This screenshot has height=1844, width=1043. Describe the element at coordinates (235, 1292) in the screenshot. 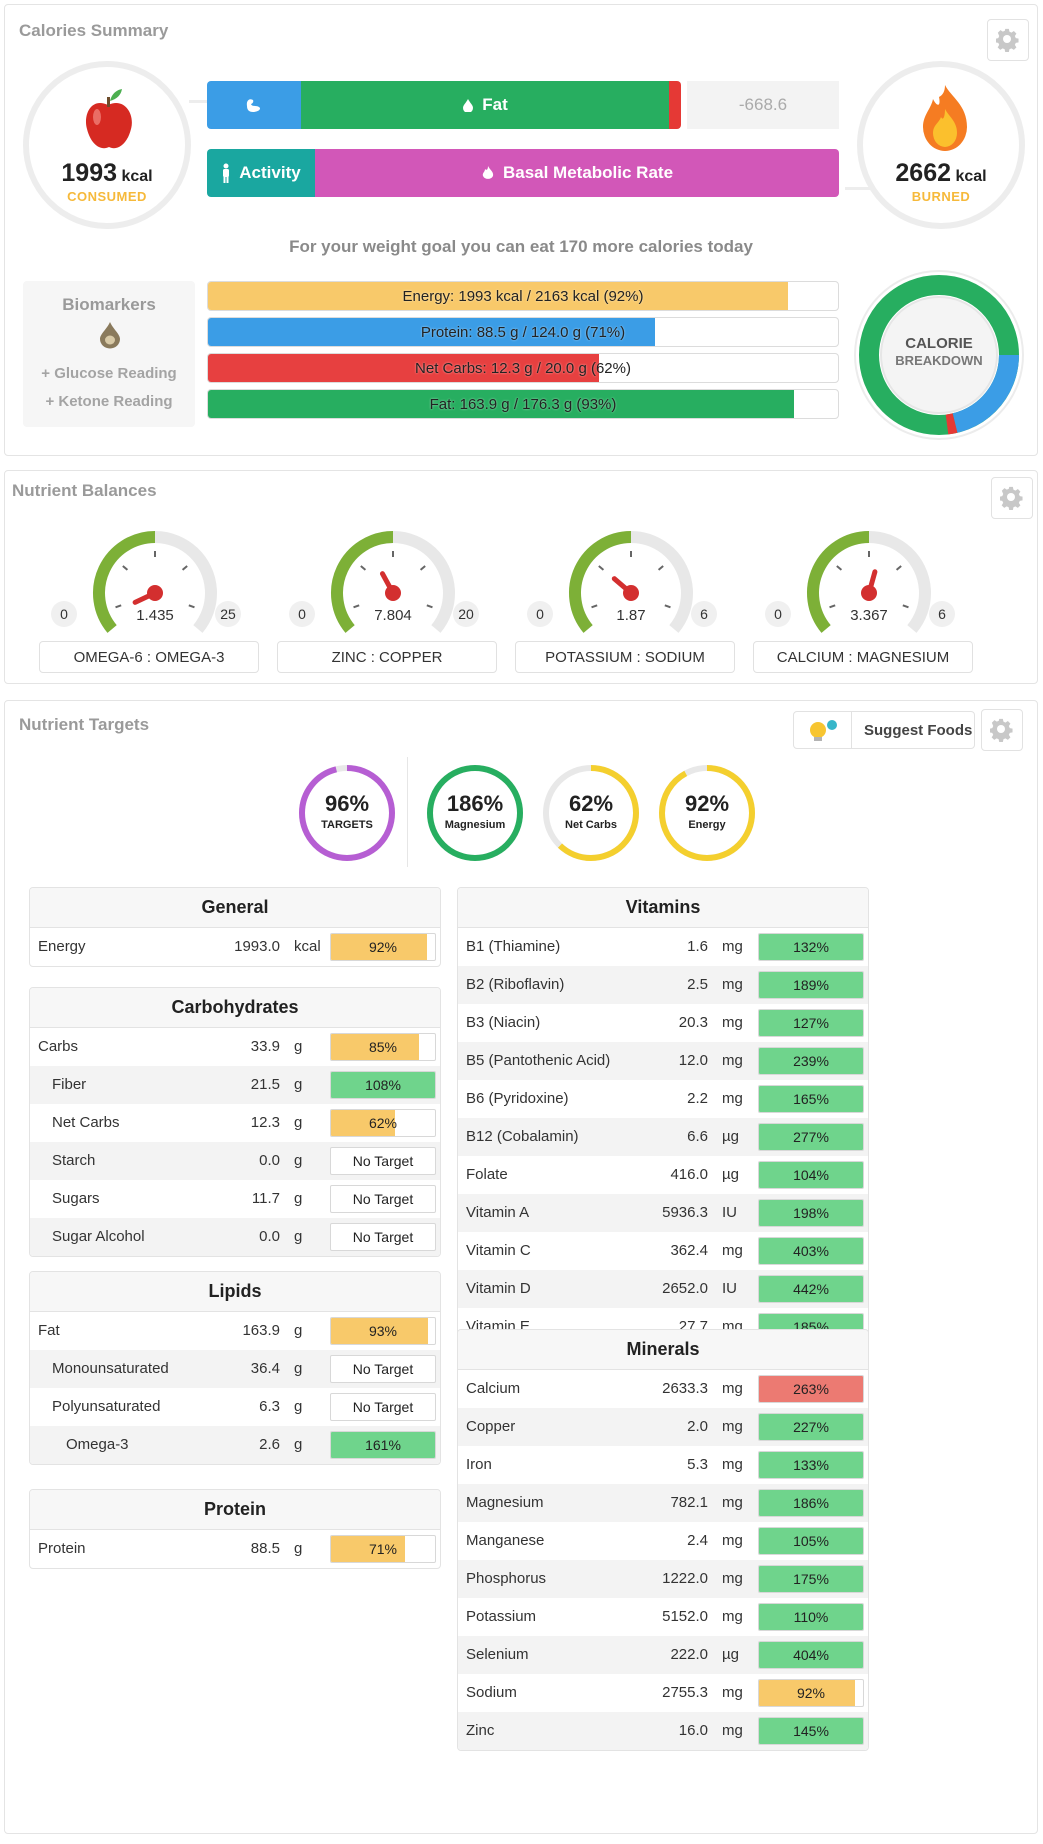

I see `table-header: Lipids` at that location.